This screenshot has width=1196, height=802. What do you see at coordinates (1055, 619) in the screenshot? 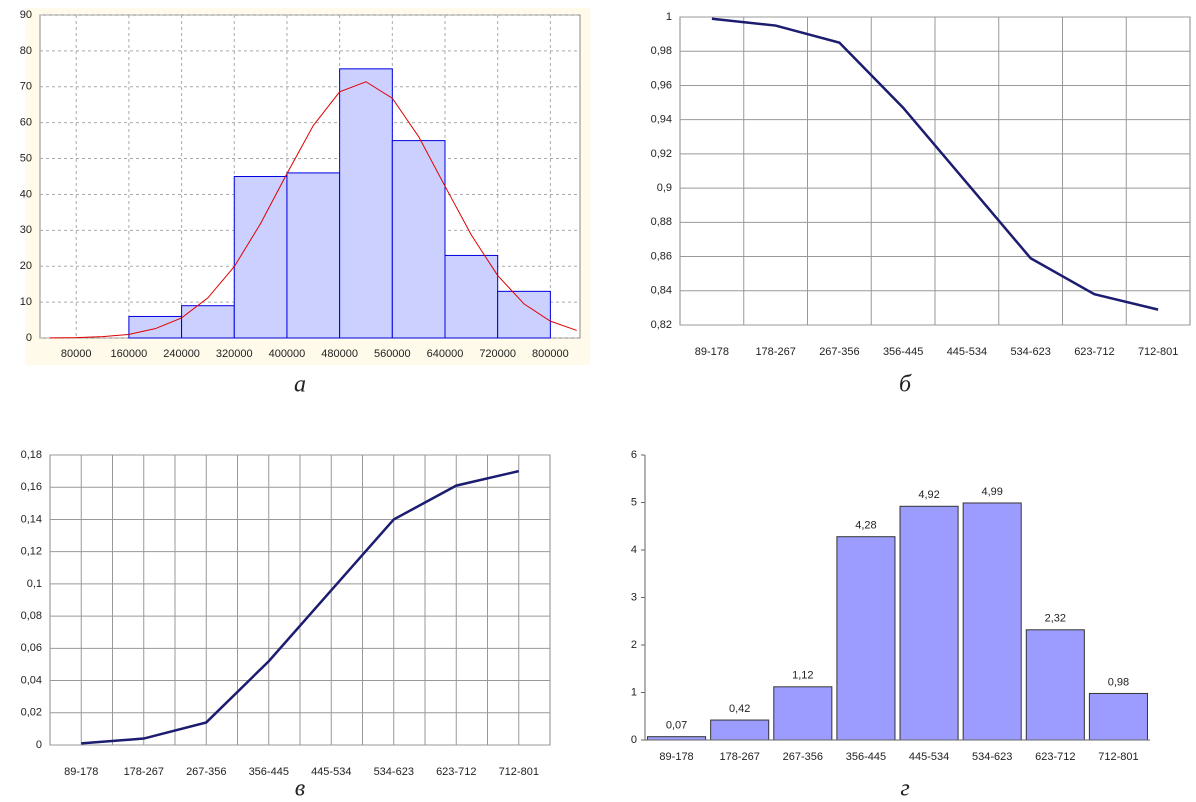
I see `data-label: 2,32` at bounding box center [1055, 619].